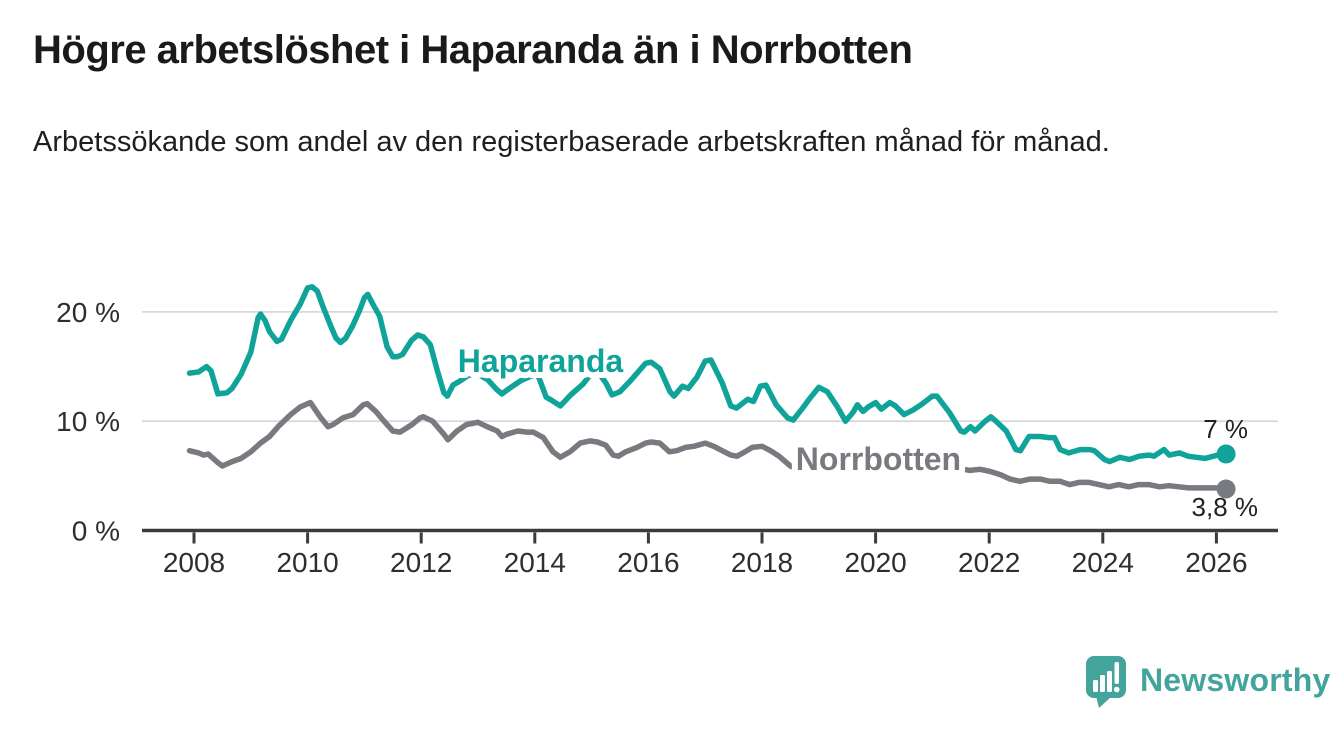 This screenshot has height=734, width=1340. I want to click on x-tick-label-2020: 2020, so click(875, 562).